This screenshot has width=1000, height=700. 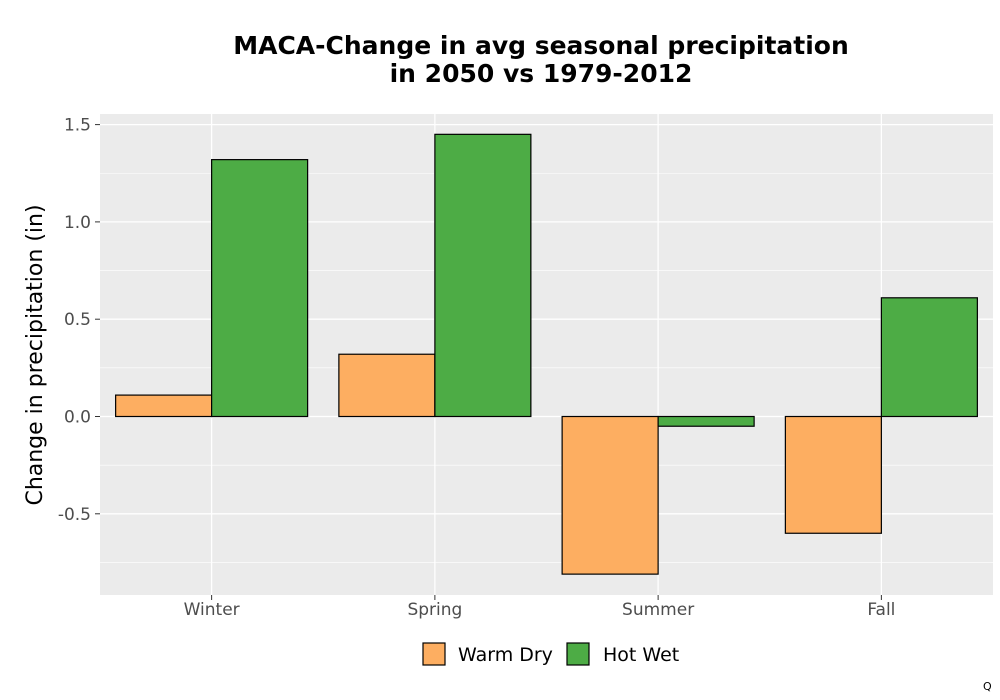 What do you see at coordinates (539, 607) in the screenshot?
I see `x-axis-ticks: Winter Spring Summer Fall` at bounding box center [539, 607].